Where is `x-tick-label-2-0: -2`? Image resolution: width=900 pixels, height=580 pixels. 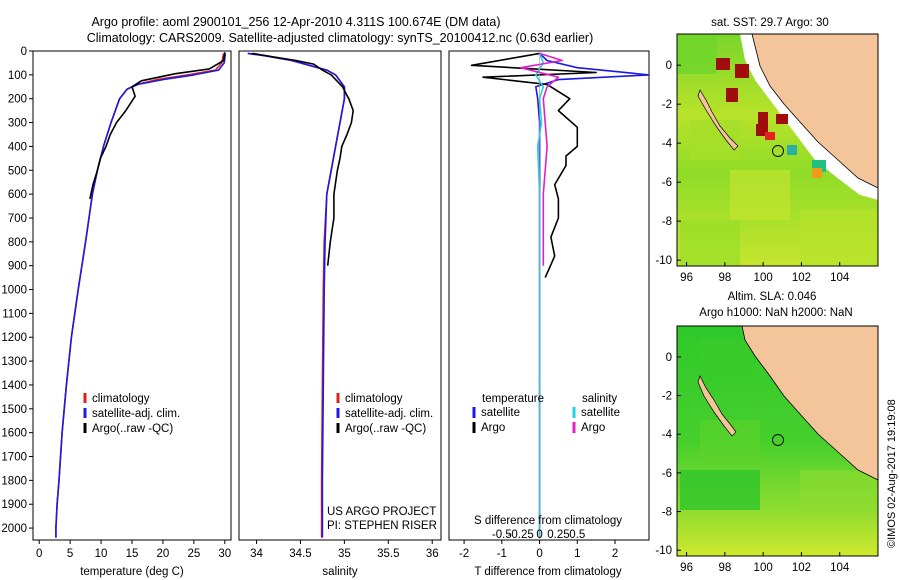 x-tick-label-2-0: -2 is located at coordinates (464, 554).